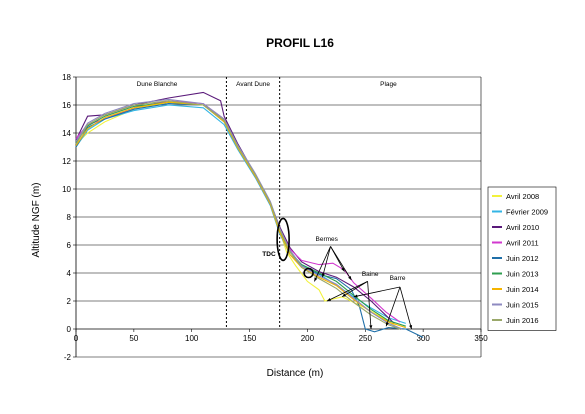 Image resolution: width=585 pixels, height=414 pixels. What do you see at coordinates (69, 217) in the screenshot?
I see `y-tick-label: 8` at bounding box center [69, 217].